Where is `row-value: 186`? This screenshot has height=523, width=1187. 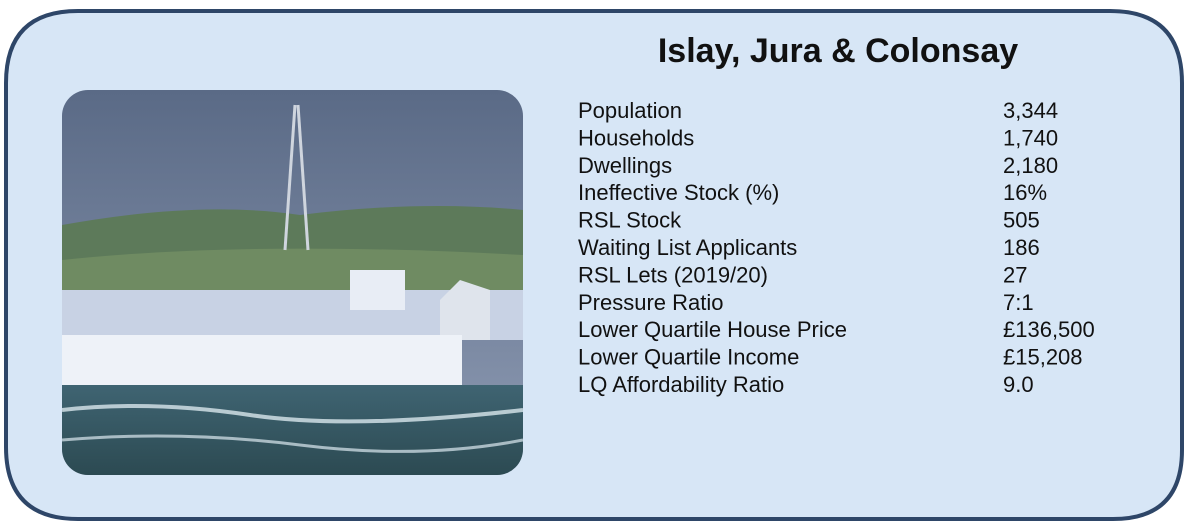
row-value: 186 is located at coordinates (1021, 247).